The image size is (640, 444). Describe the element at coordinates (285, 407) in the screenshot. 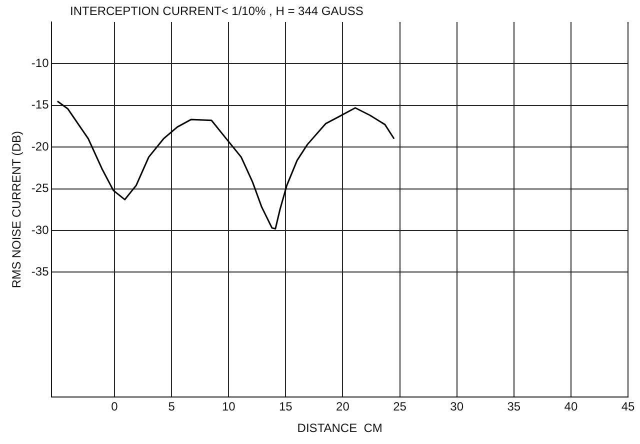

I see `x-tick-label: 15` at that location.